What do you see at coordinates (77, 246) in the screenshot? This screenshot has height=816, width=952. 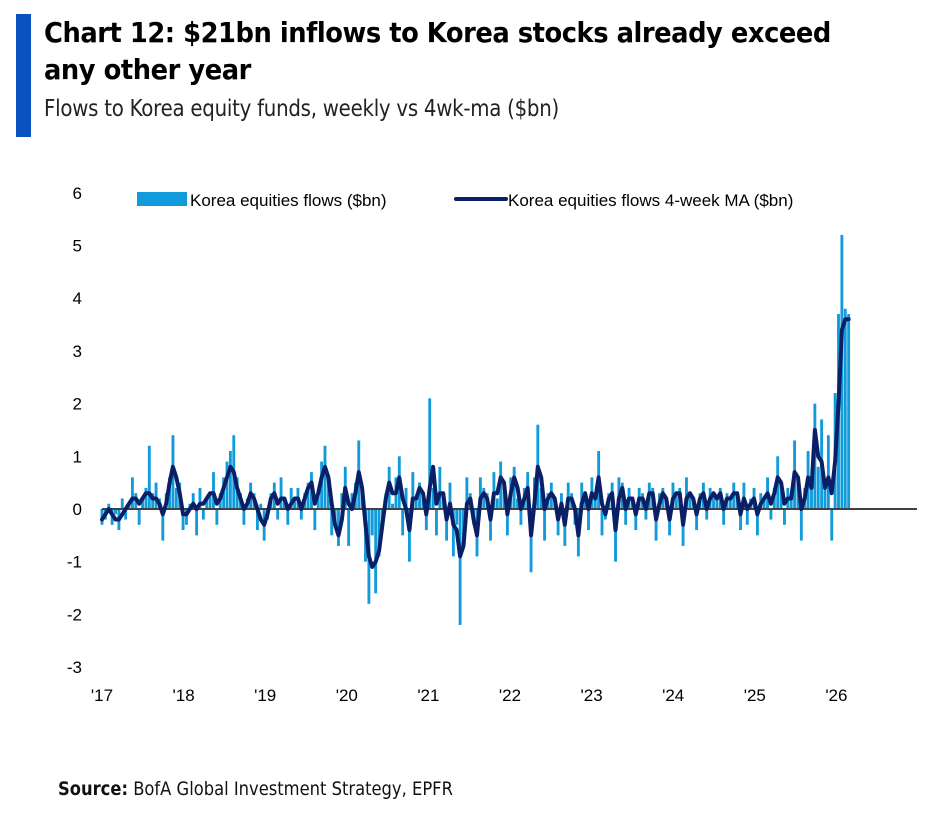 I see `y-tick-label: 5` at bounding box center [77, 246].